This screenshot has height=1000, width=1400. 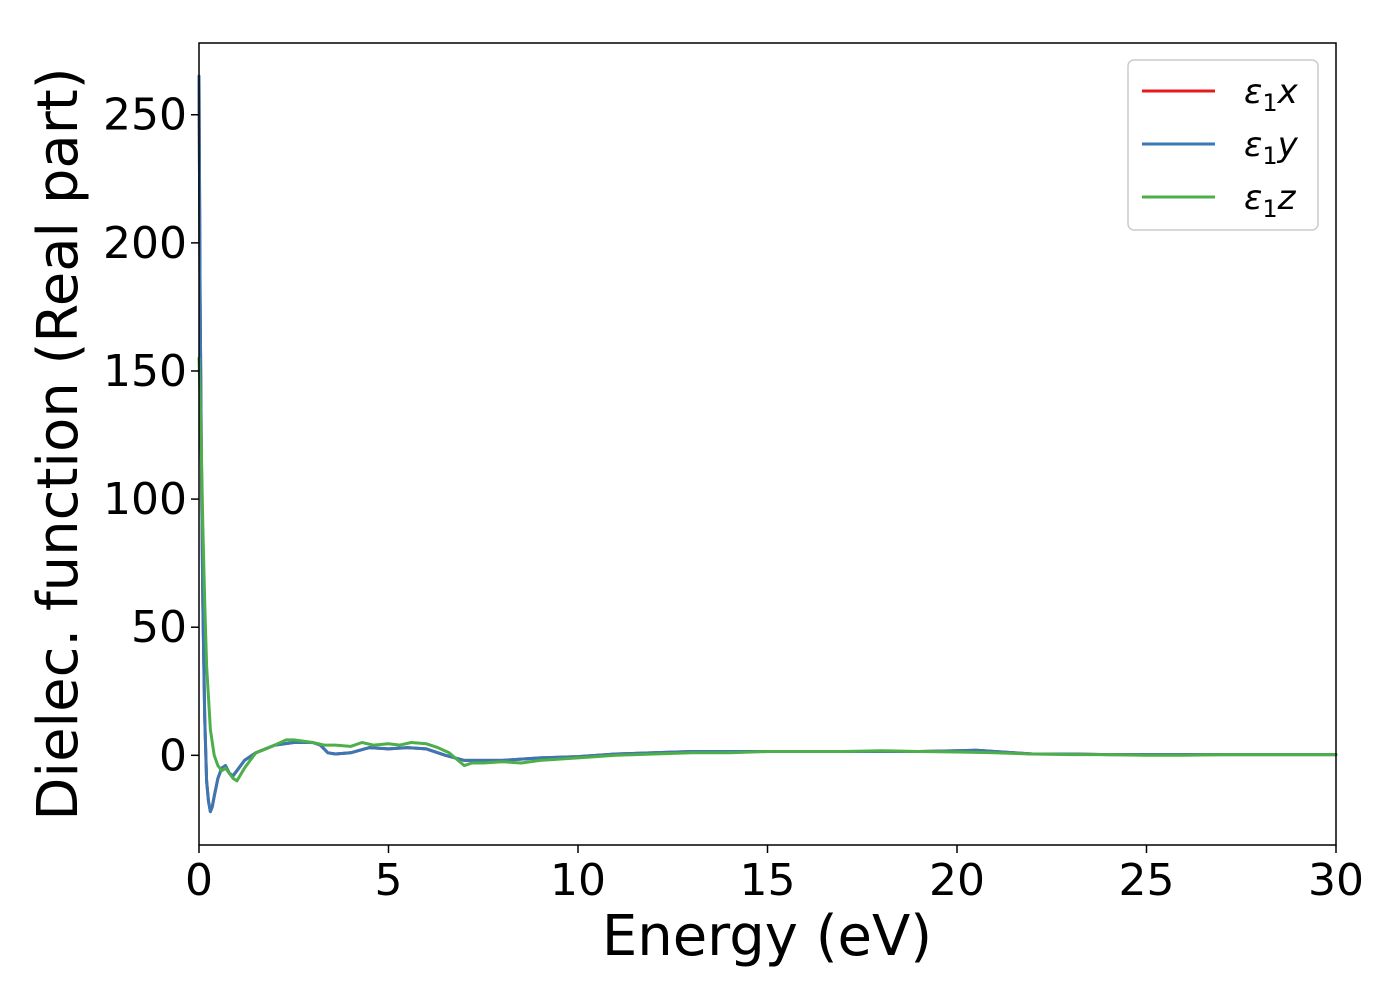 I want to click on x-axis-title: Energy (eV), so click(x=767, y=936).